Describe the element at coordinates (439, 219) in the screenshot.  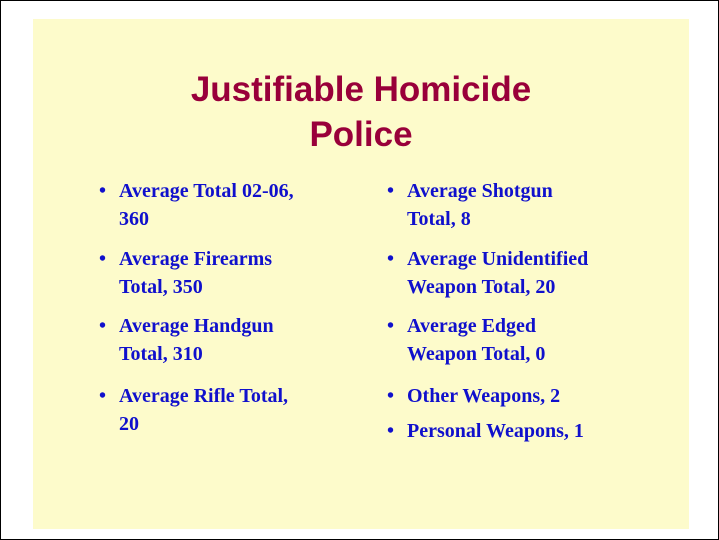
I see `bullet-text: Total, 8` at that location.